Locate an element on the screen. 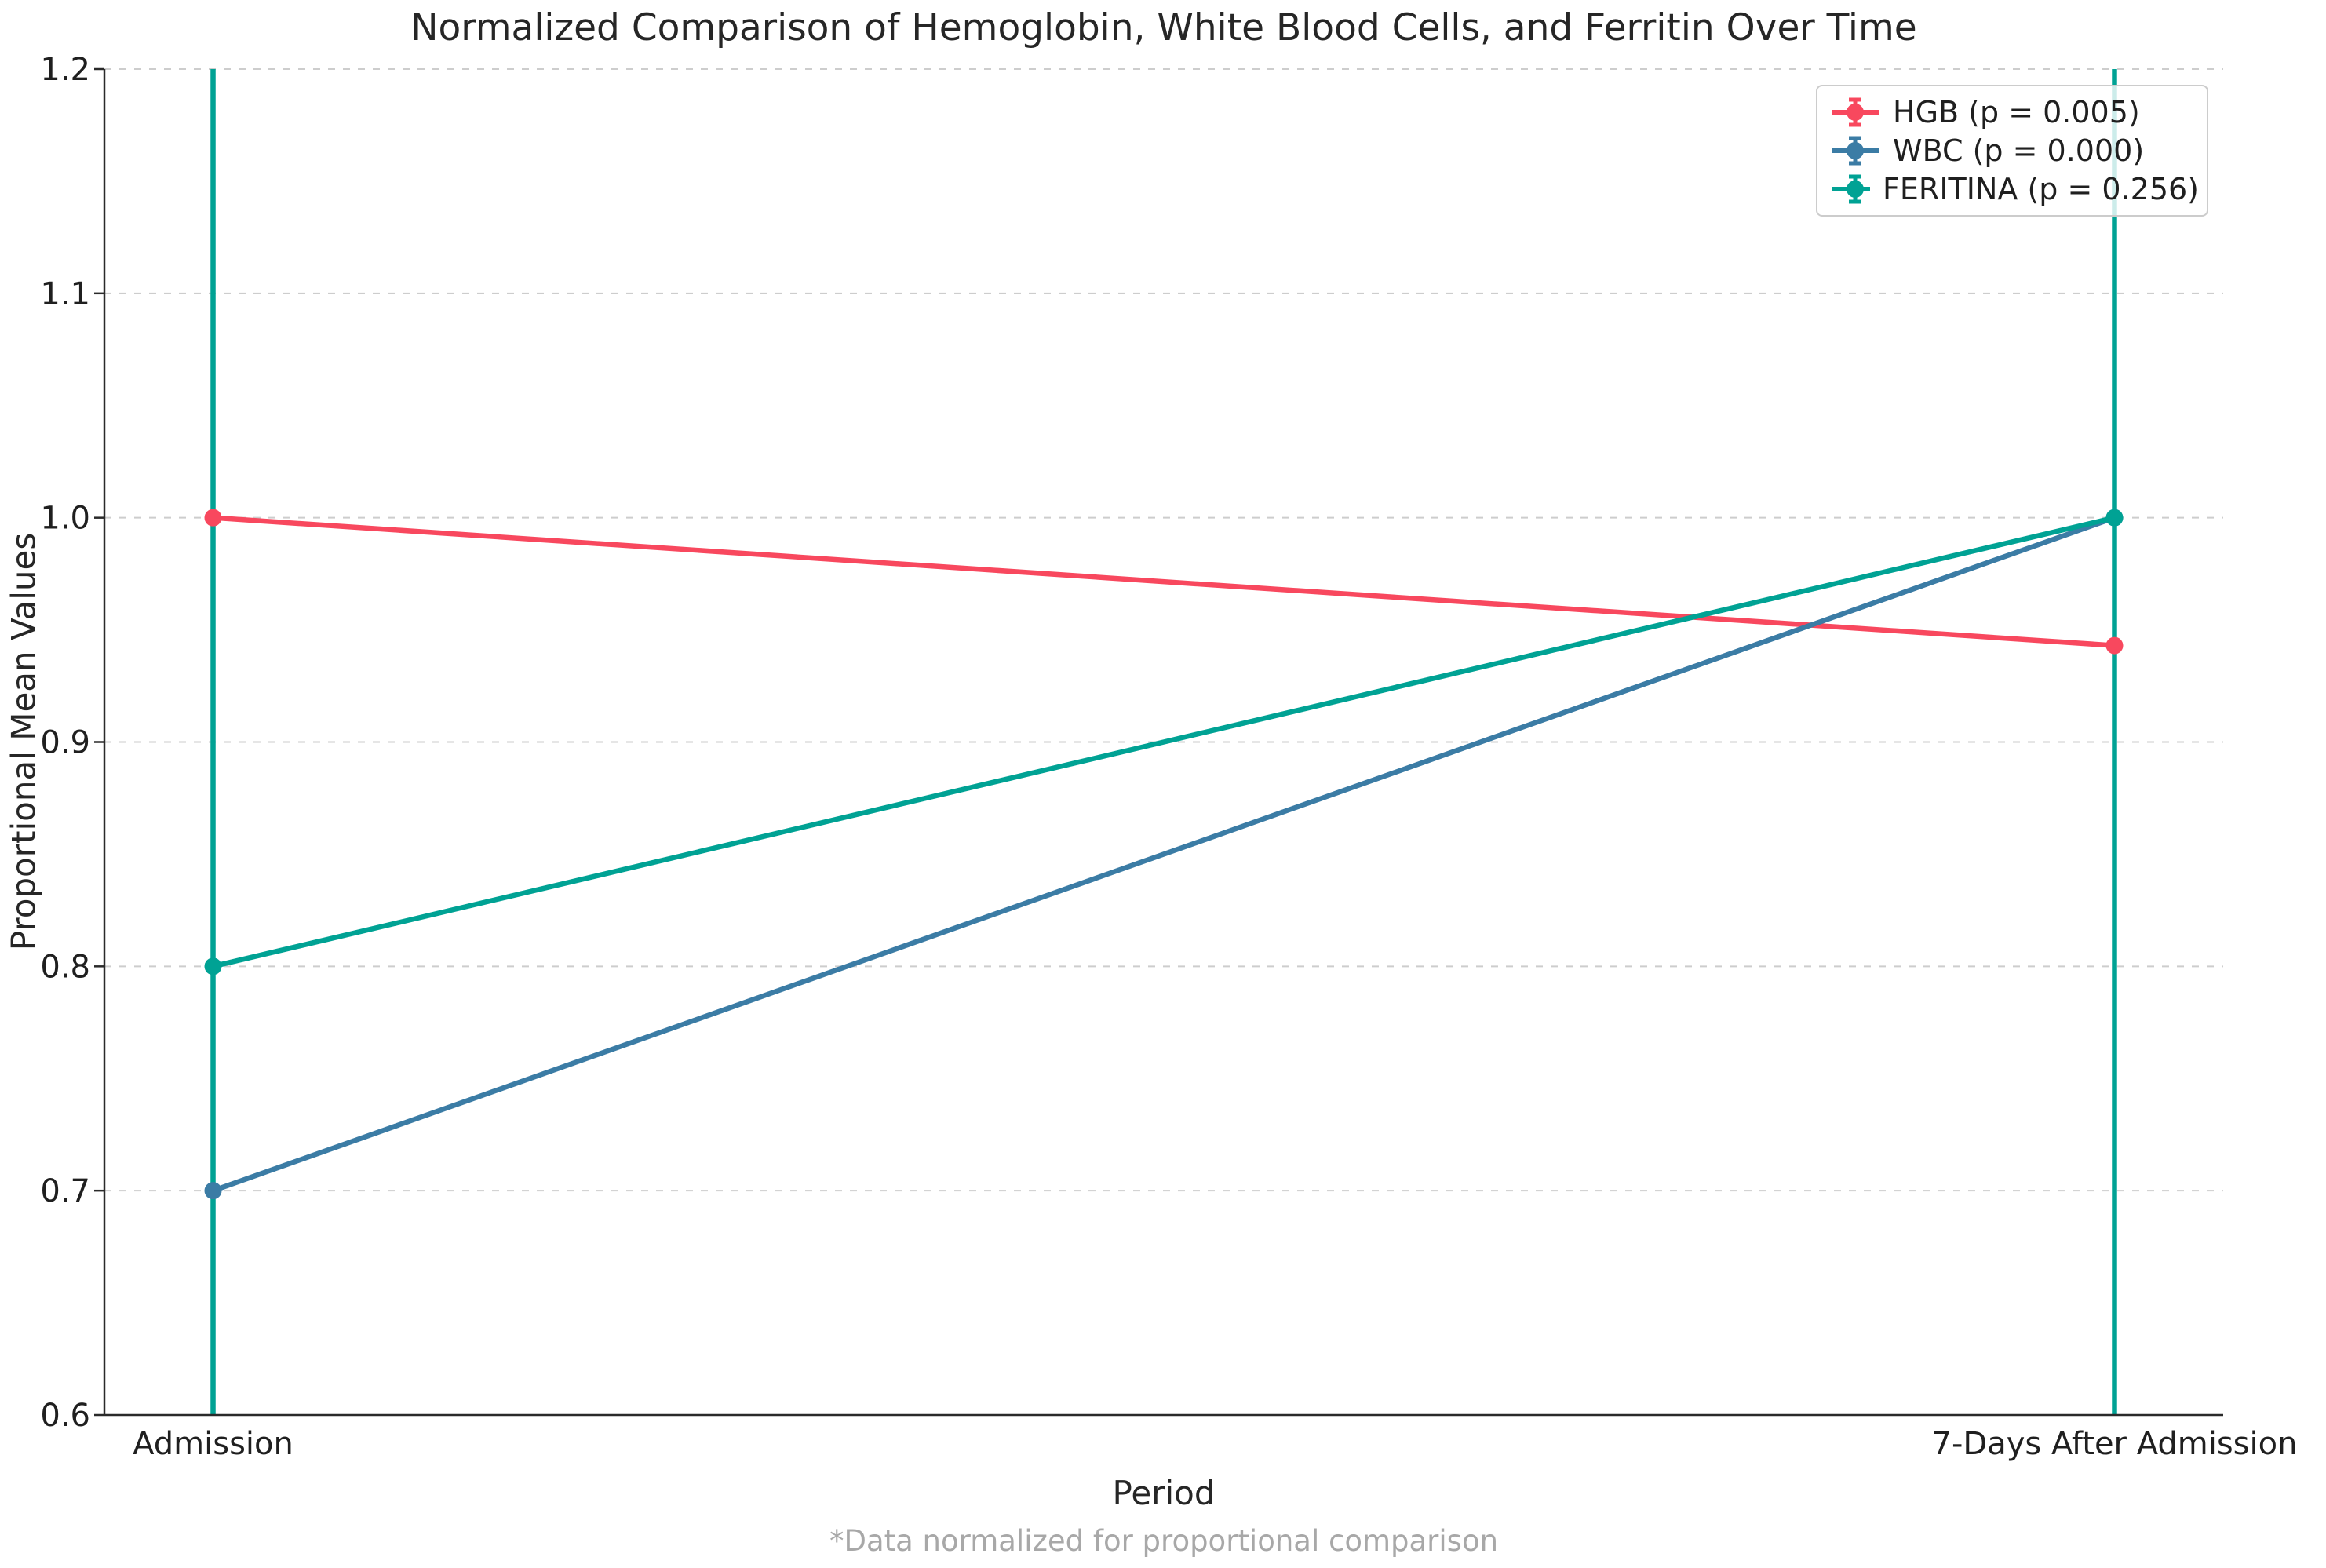 The width and height of the screenshot is (2326, 1568). legend-label: WBC (p = 0.000) is located at coordinates (2019, 150).